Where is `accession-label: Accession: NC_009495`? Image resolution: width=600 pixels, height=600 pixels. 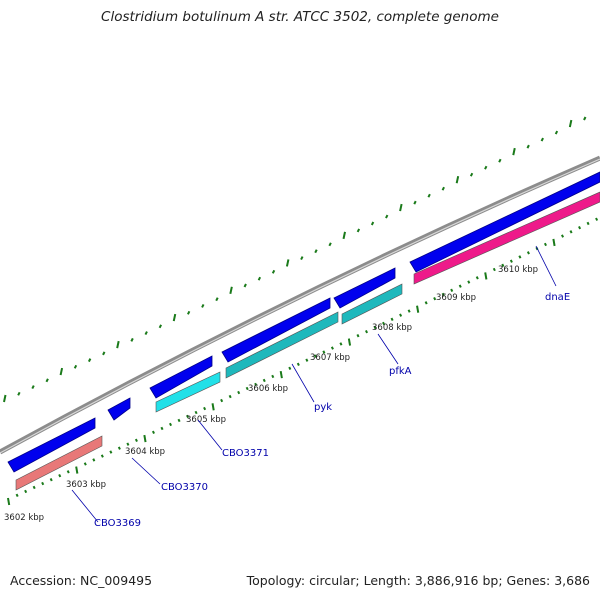
accession-label: Accession: NC_009495 is located at coordinates (81, 580).